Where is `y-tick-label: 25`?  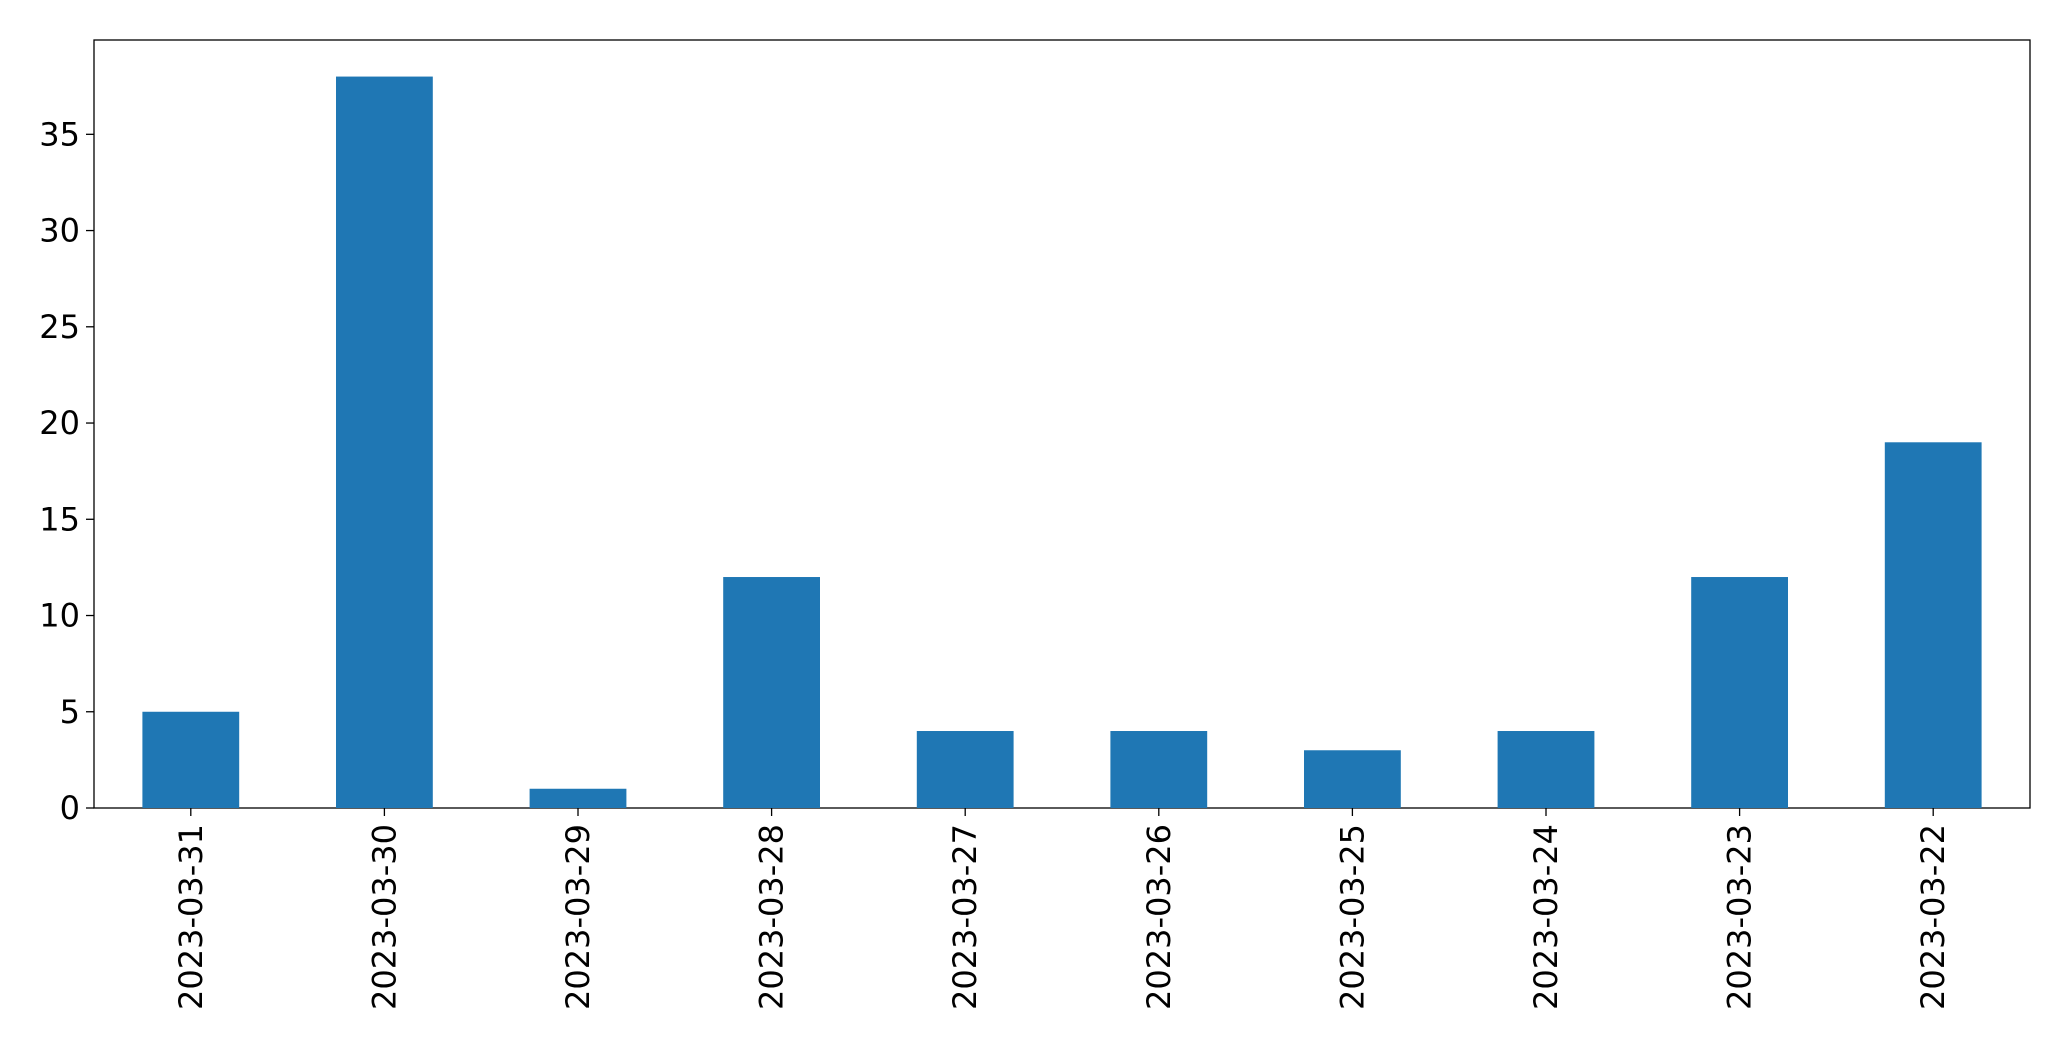 y-tick-label: 25 is located at coordinates (59, 327).